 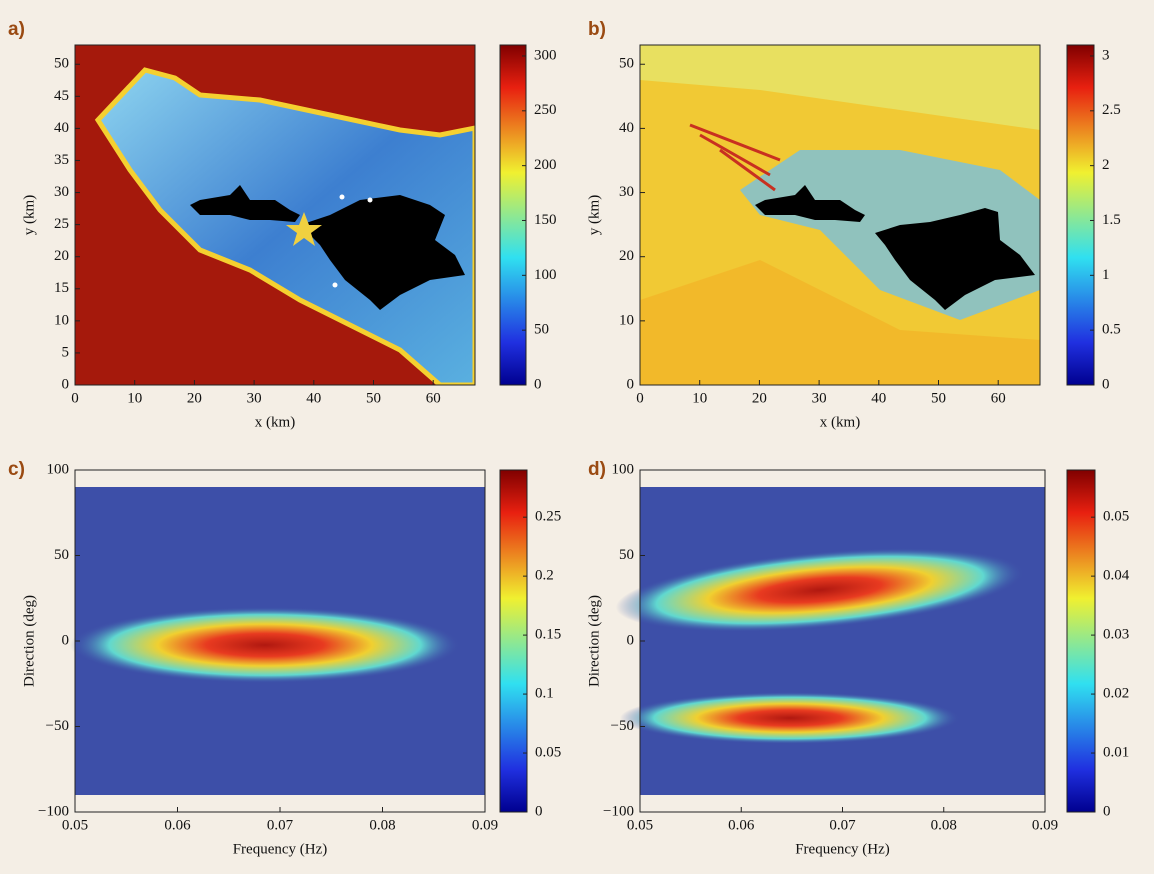 I want to click on colorbar-tick-label: 50, so click(x=541, y=330).